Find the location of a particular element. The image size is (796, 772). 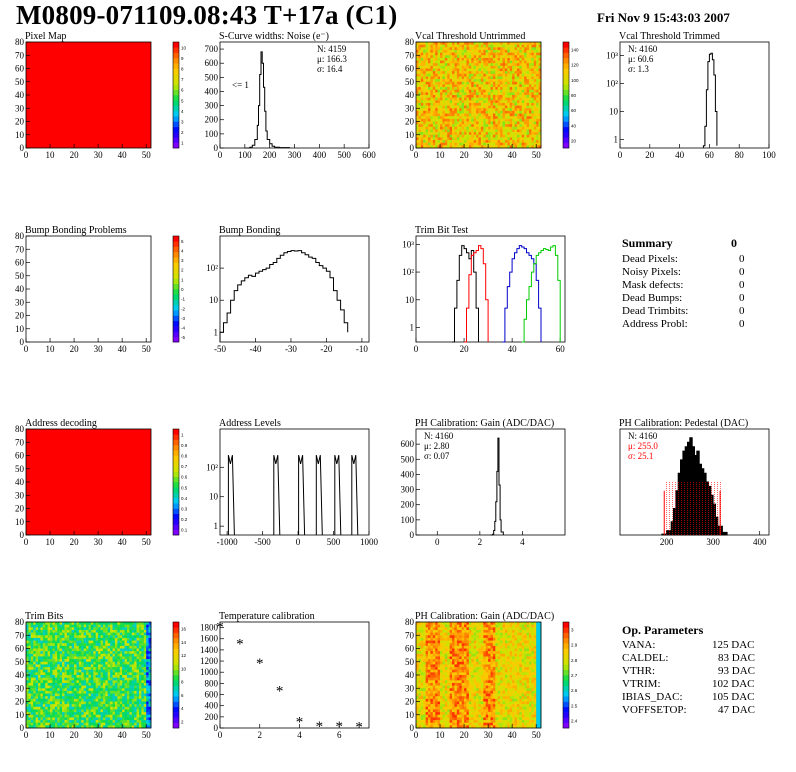

panel-title: Trim Bit Test is located at coordinates (441, 230).